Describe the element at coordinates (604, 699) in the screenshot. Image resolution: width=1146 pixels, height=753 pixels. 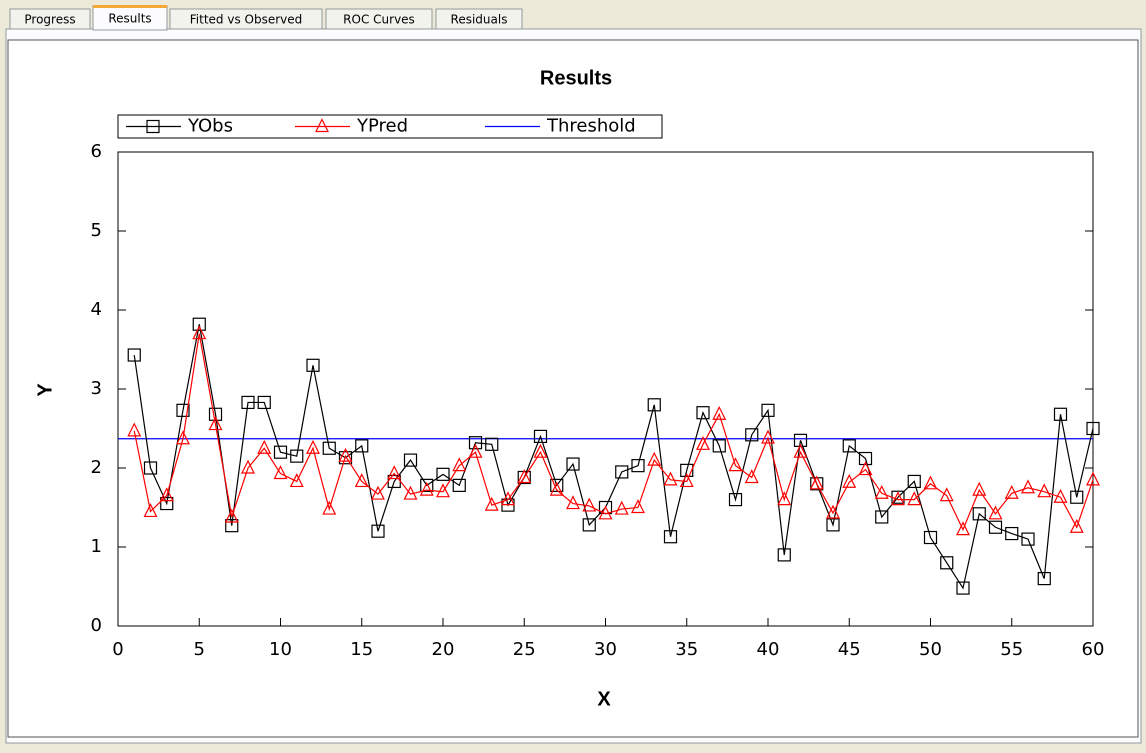
I see `x-axis-label: X` at that location.